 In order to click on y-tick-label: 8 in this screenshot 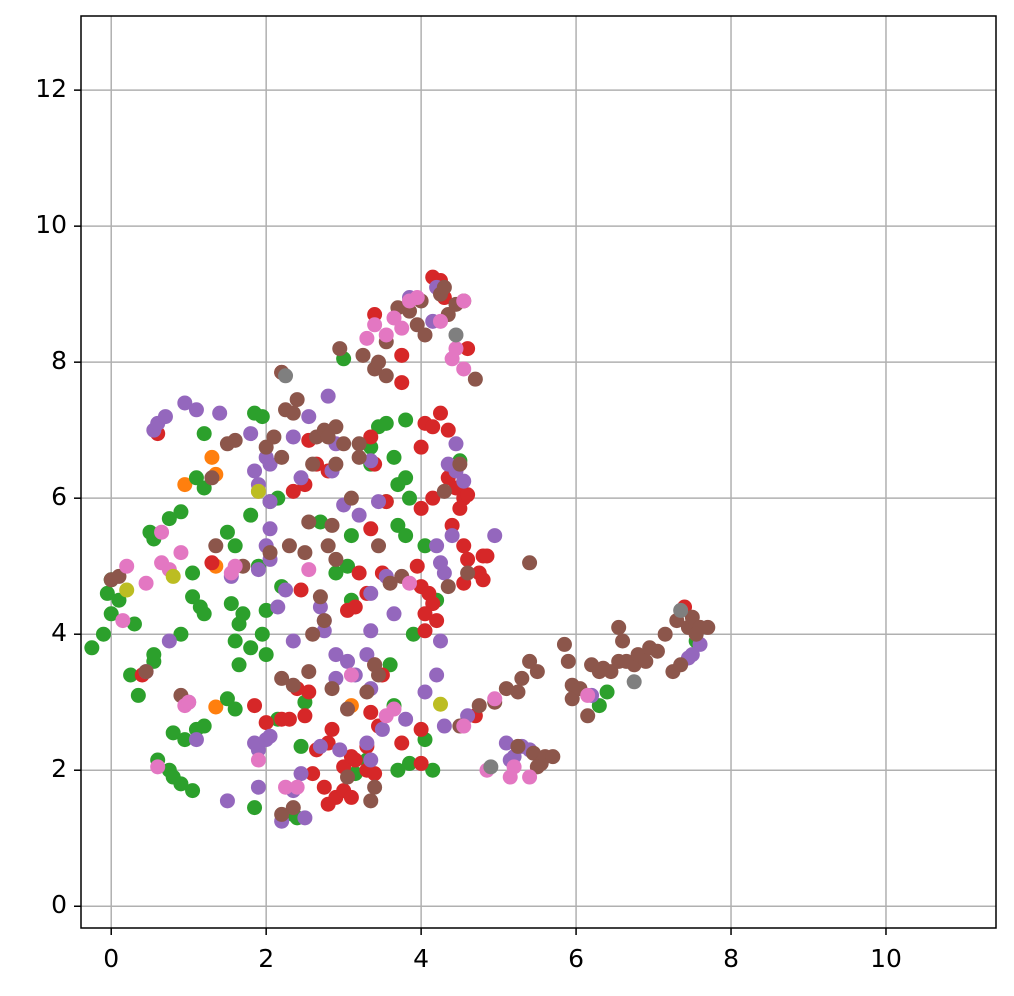, I will do `click(59, 360)`.